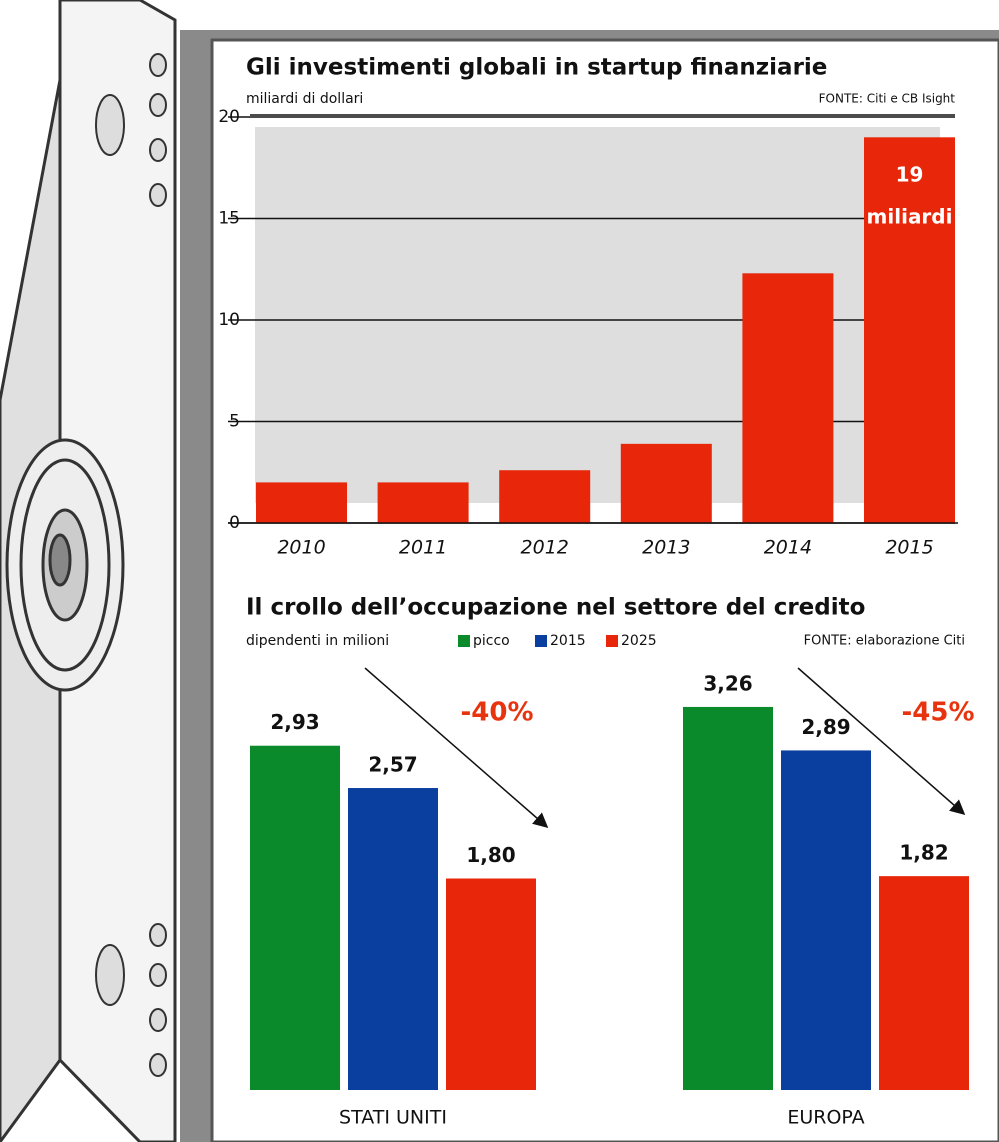 This screenshot has width=999, height=1142. Describe the element at coordinates (304, 99) in the screenshot. I see `subtitle: miliardi di dollari` at that location.